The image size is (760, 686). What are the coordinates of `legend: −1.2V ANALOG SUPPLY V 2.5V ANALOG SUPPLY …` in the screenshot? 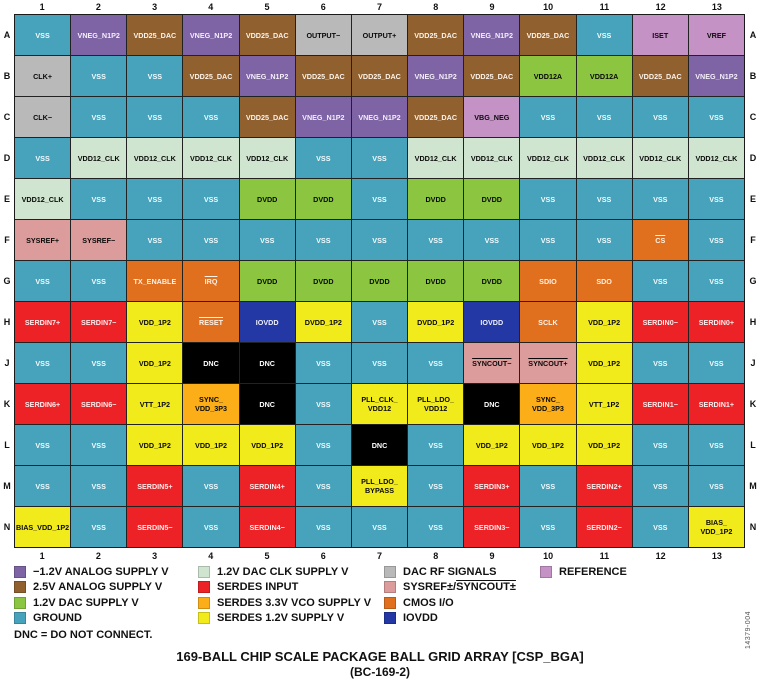 It's located at (380, 595).